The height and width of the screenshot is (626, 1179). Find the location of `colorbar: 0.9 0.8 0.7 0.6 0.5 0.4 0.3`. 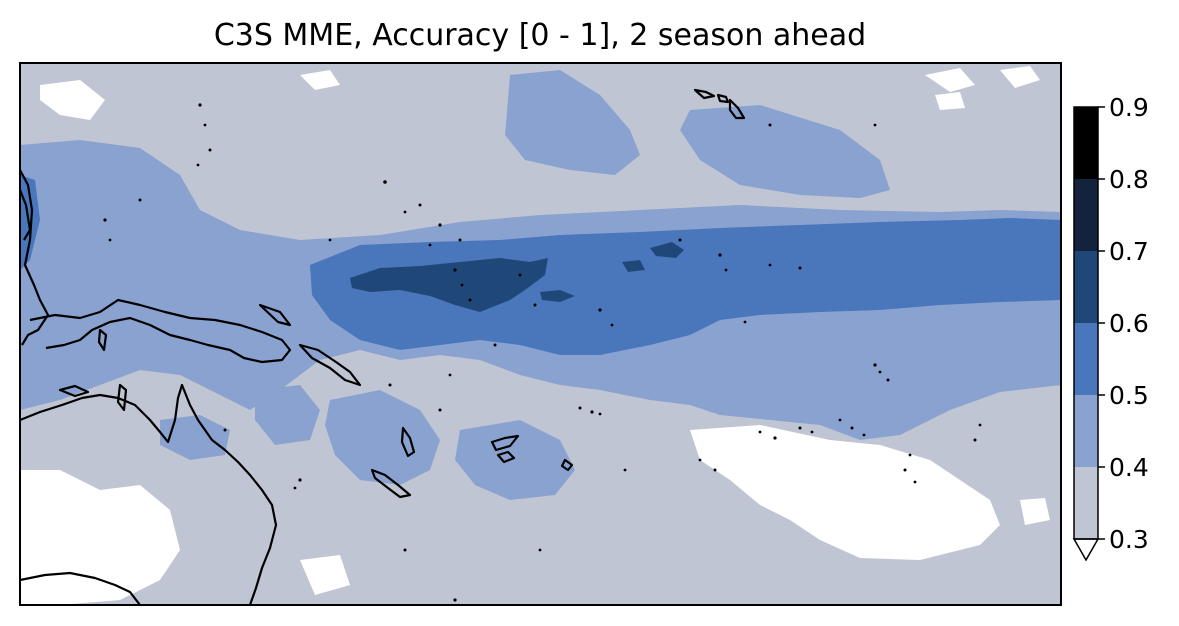

colorbar: 0.9 0.8 0.7 0.6 0.5 0.4 0.3 is located at coordinates (1110, 327).